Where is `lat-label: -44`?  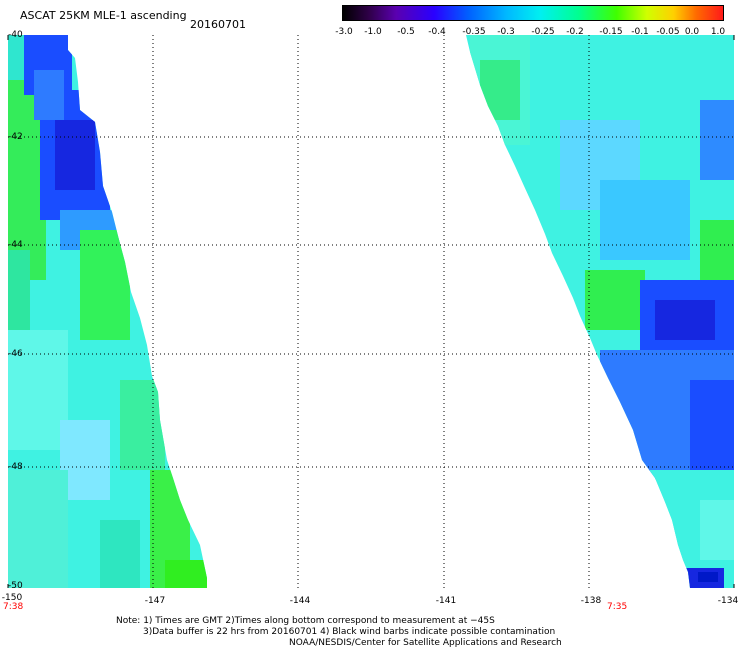 lat-label: -44 is located at coordinates (15, 245).